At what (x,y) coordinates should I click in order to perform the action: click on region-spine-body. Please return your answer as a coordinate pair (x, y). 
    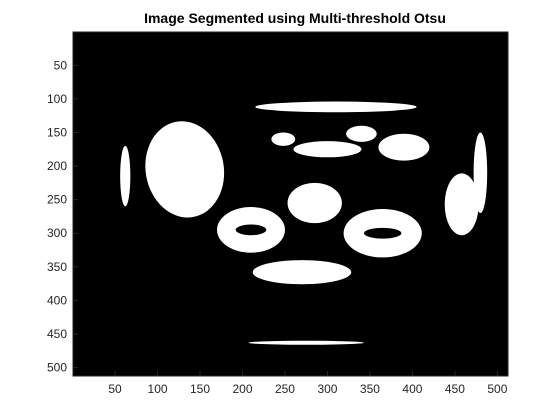
    Looking at the image, I should click on (314, 203).